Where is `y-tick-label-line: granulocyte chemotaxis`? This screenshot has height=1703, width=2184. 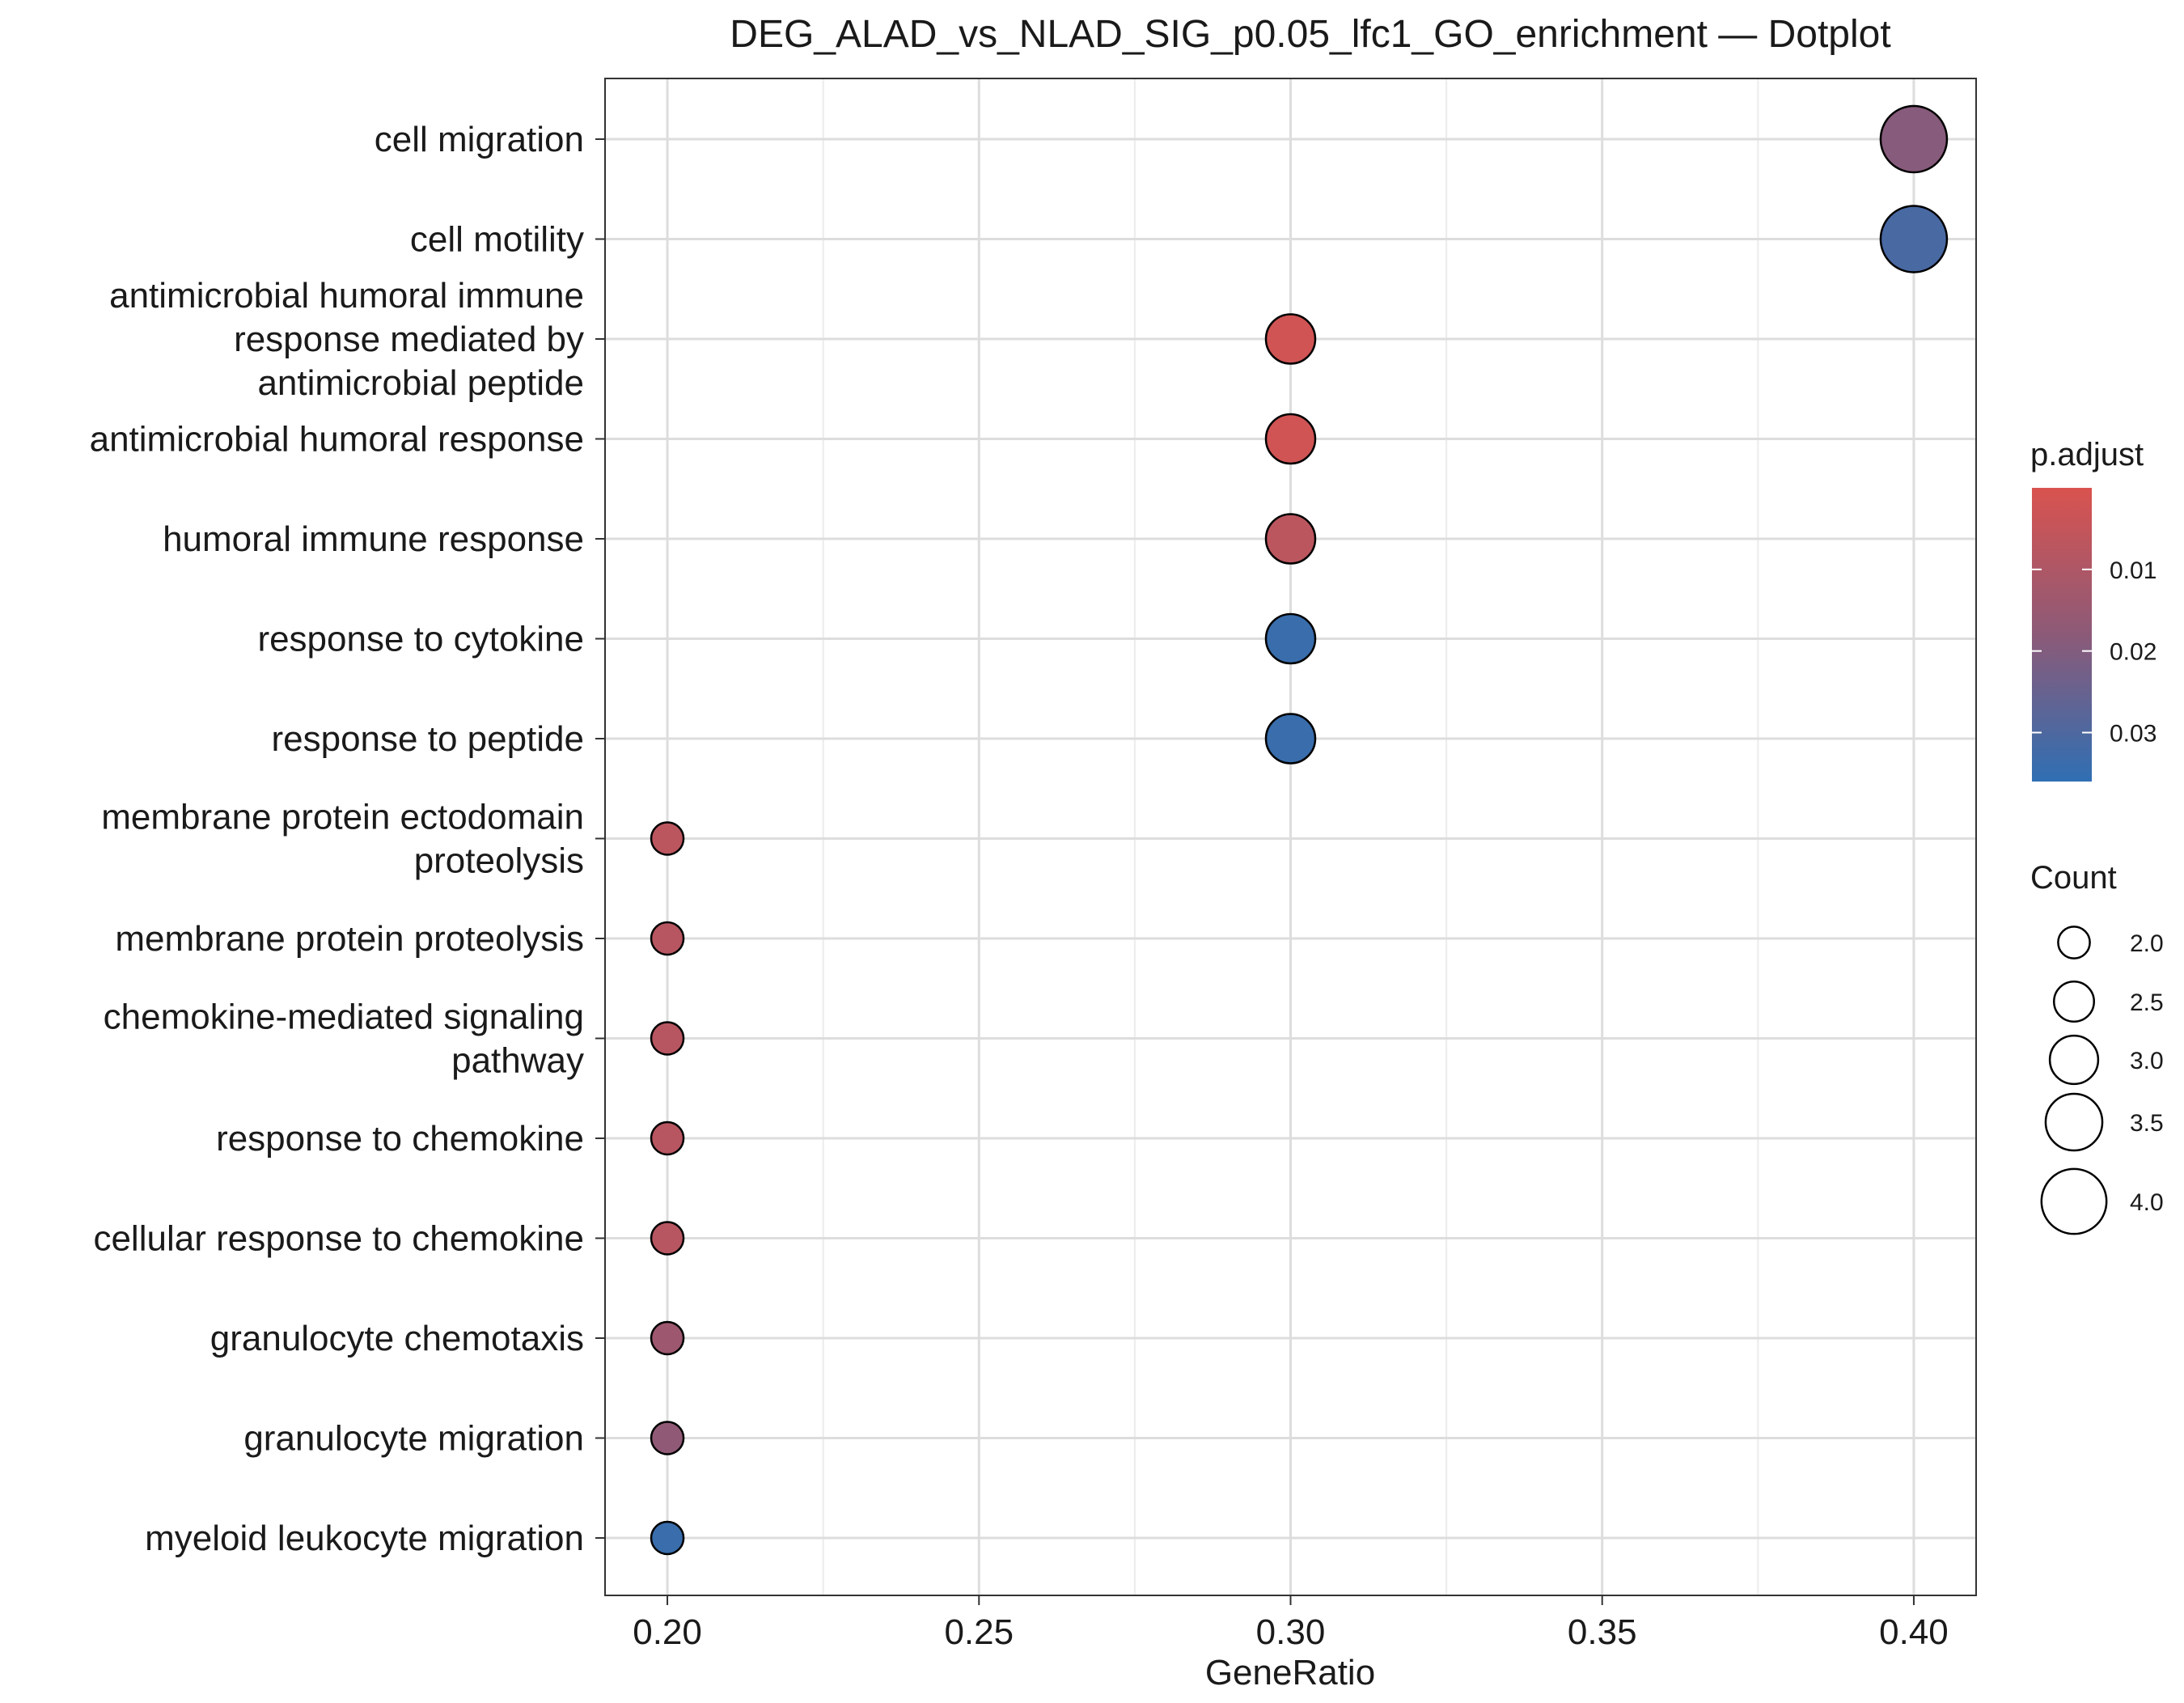
y-tick-label-line: granulocyte chemotaxis is located at coordinates (397, 1338).